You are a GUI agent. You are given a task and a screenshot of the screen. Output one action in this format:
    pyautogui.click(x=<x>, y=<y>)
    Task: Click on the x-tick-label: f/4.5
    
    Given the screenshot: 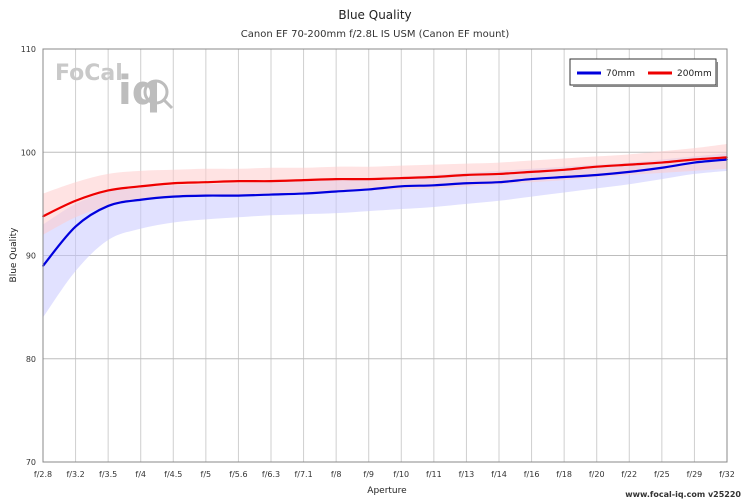 What is the action you would take?
    pyautogui.click(x=173, y=474)
    